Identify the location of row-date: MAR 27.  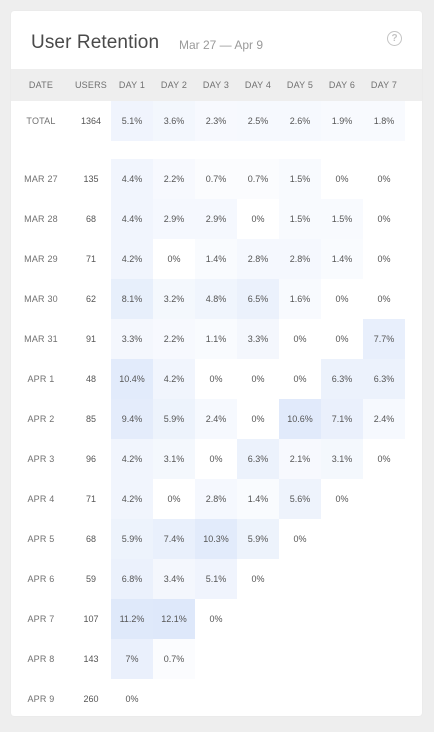
(41, 179).